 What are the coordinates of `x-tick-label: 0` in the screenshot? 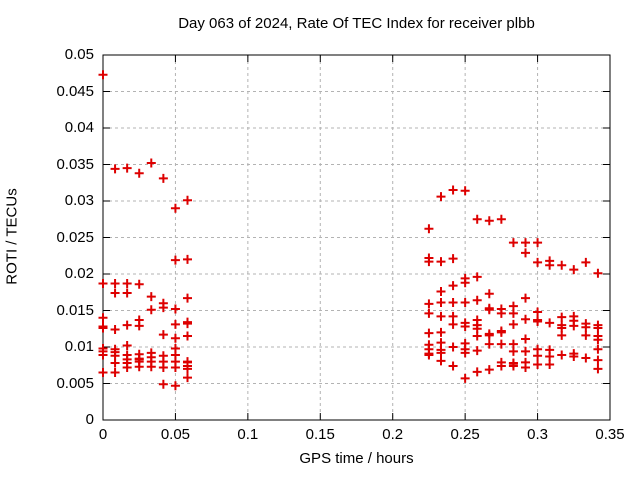 It's located at (103, 434).